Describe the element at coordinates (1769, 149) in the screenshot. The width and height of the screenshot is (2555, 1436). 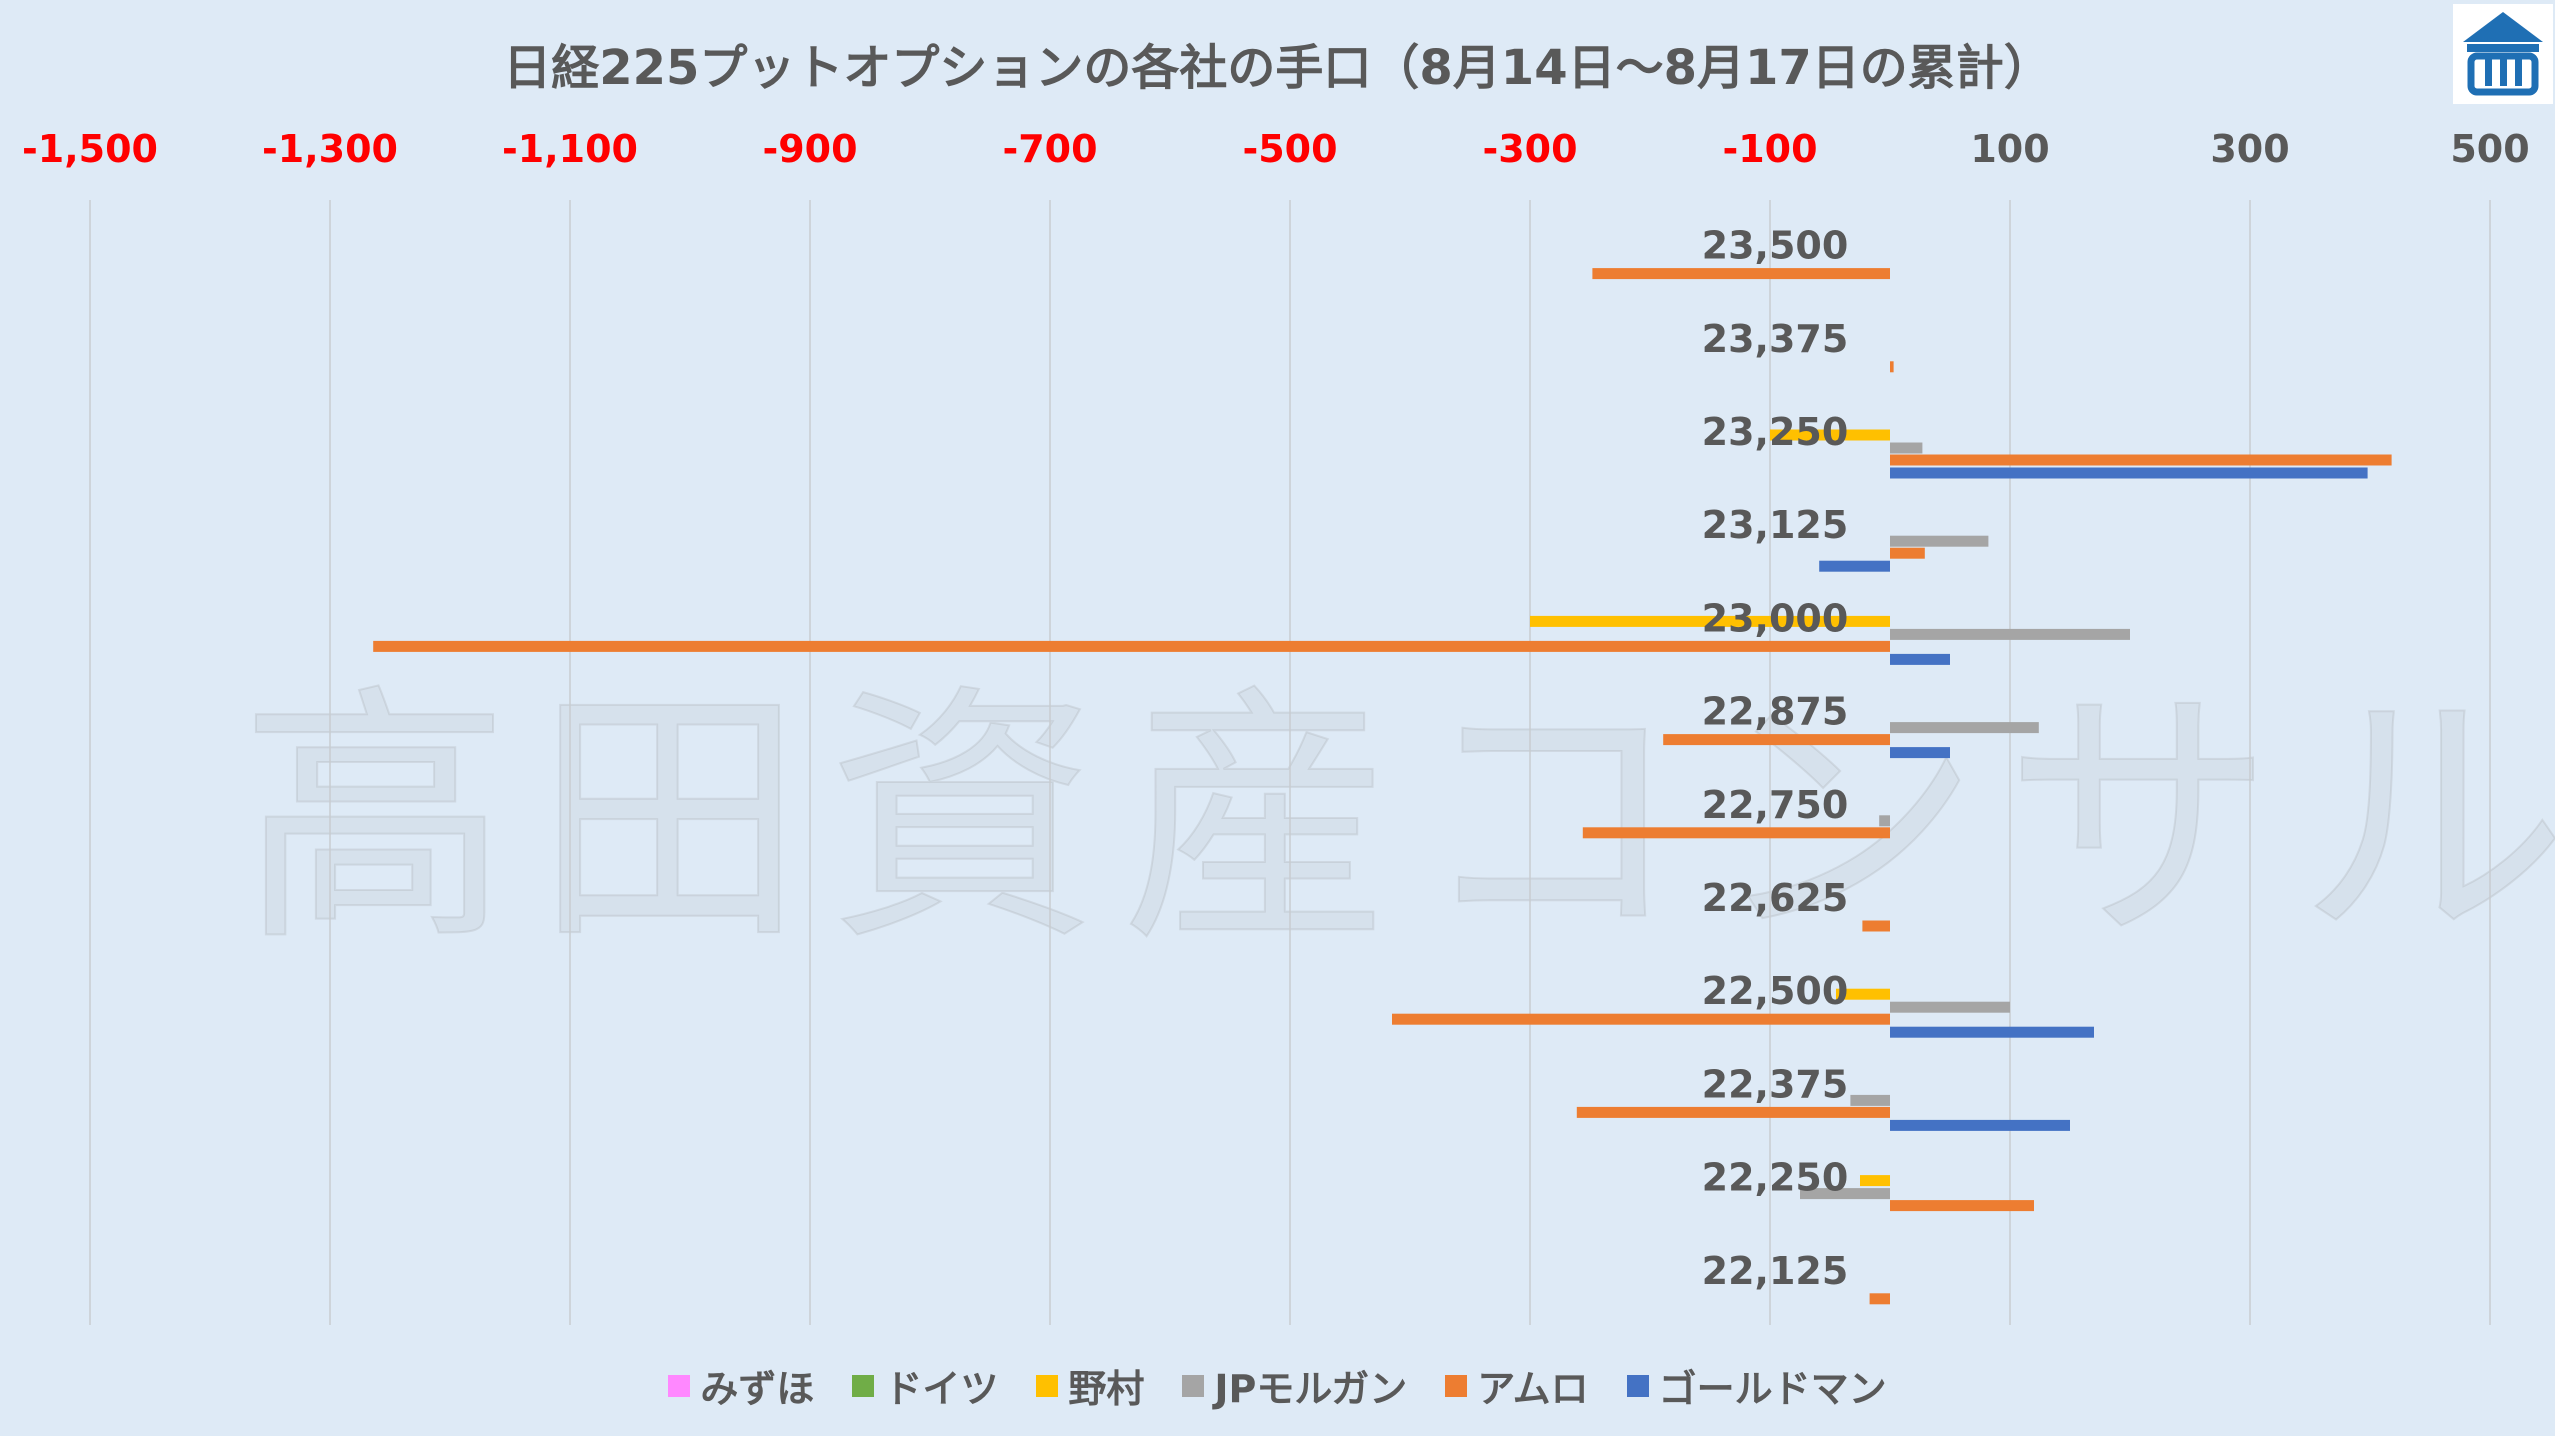
I see `x-tick-label: -100` at that location.